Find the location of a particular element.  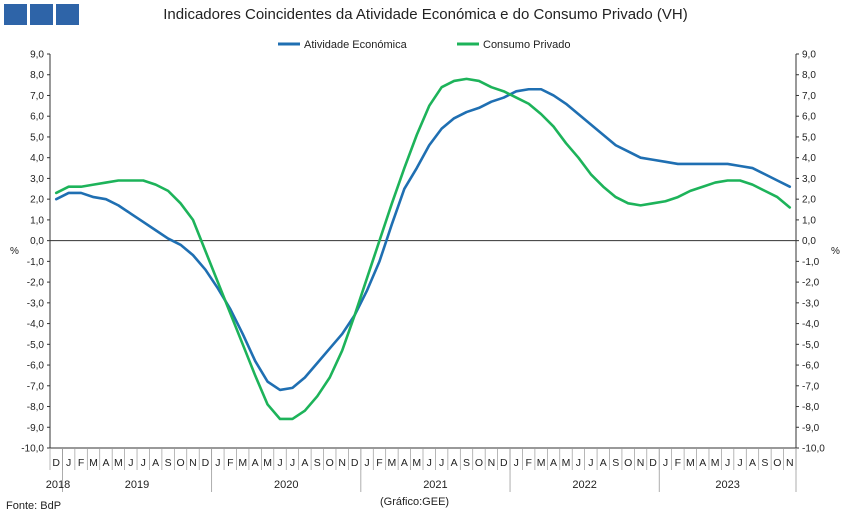

y-tick-label-right: 4,0 is located at coordinates (809, 158).